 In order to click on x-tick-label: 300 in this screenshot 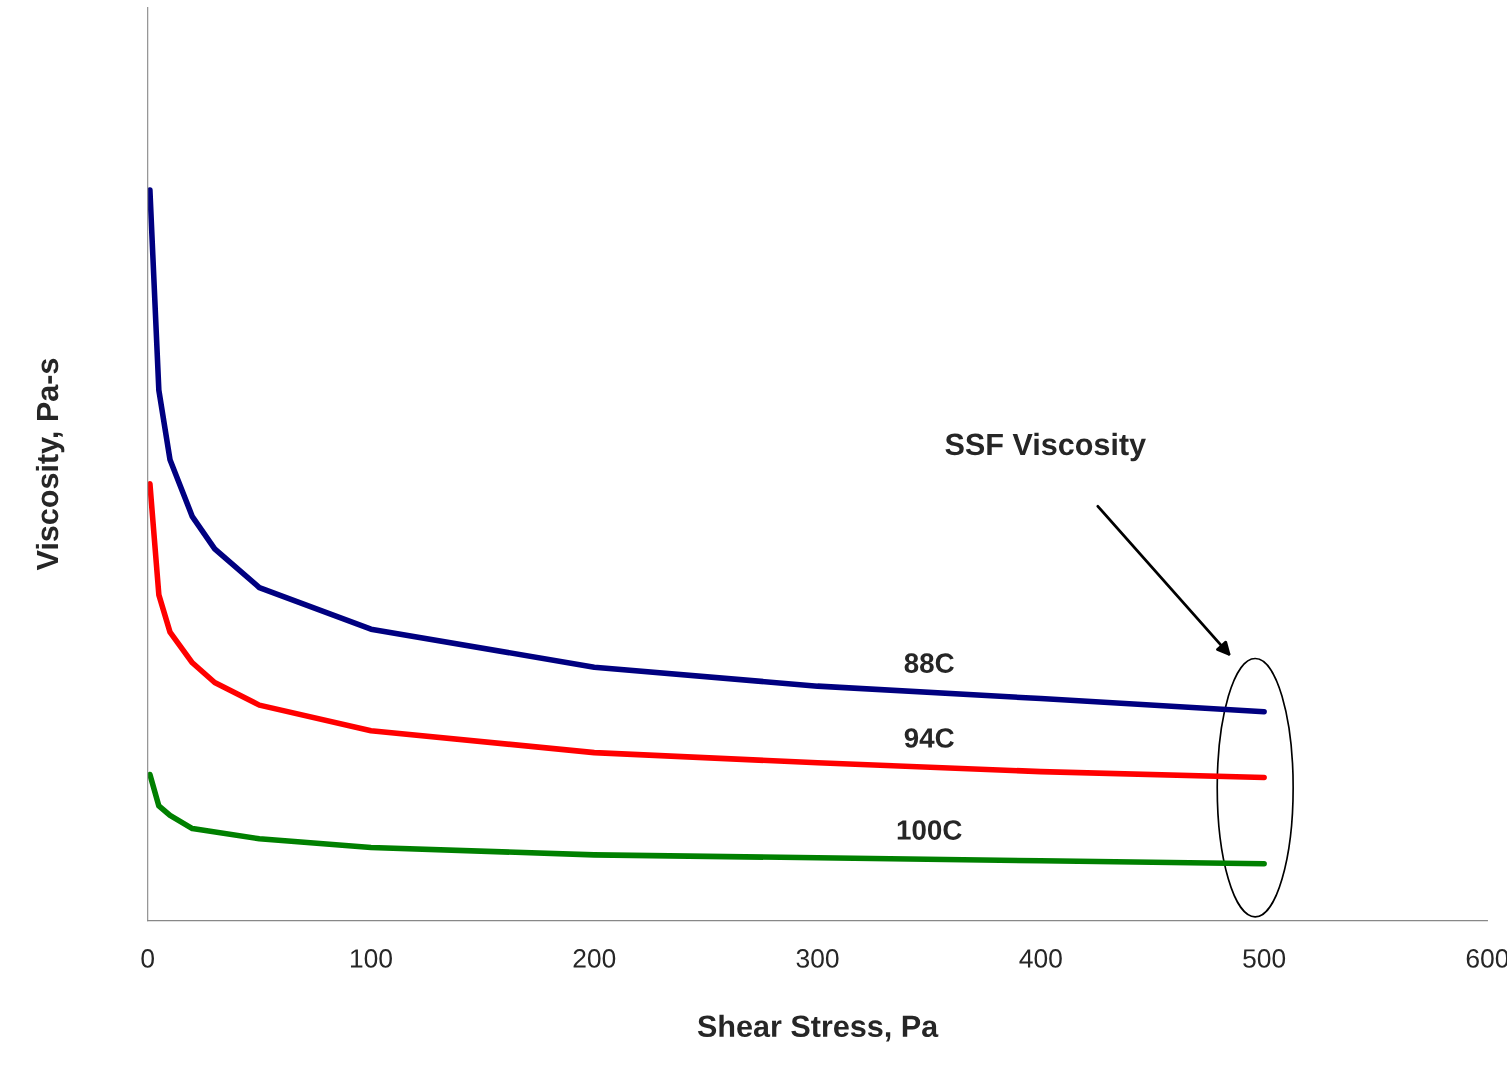, I will do `click(817, 958)`.